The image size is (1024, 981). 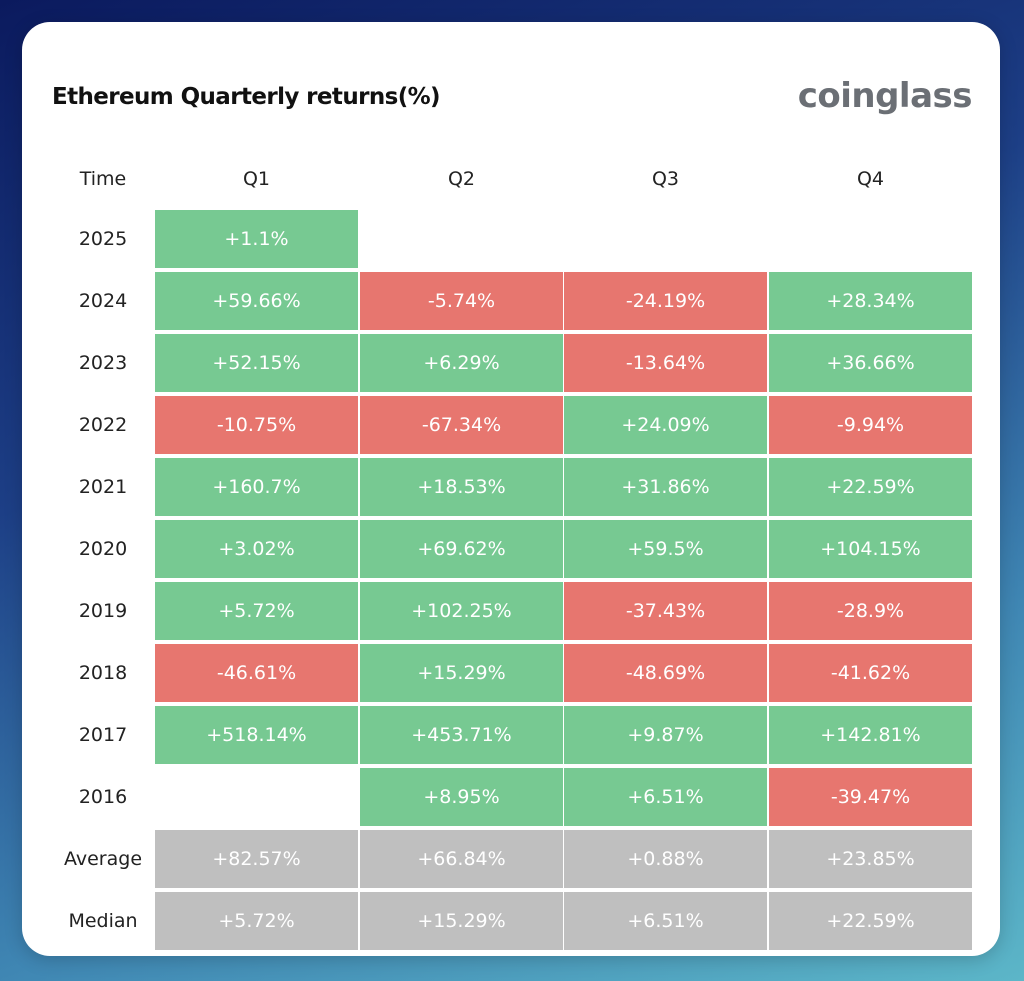 I want to click on cell-2021-q2: +18.53%, so click(x=461, y=487).